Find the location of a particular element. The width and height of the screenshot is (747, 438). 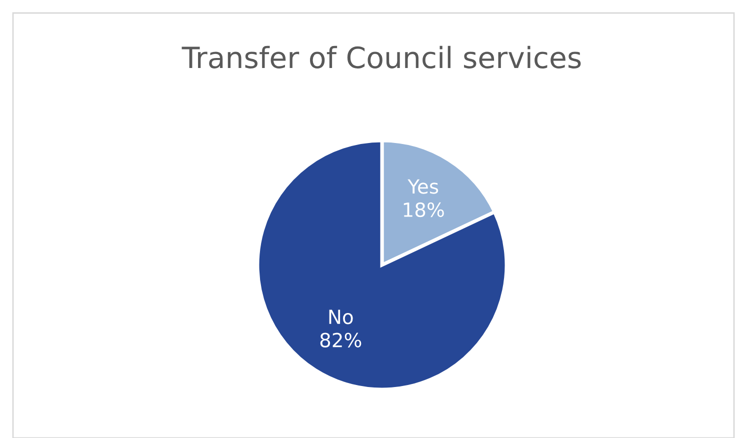

chart-title: Transfer of Council services is located at coordinates (381, 57).